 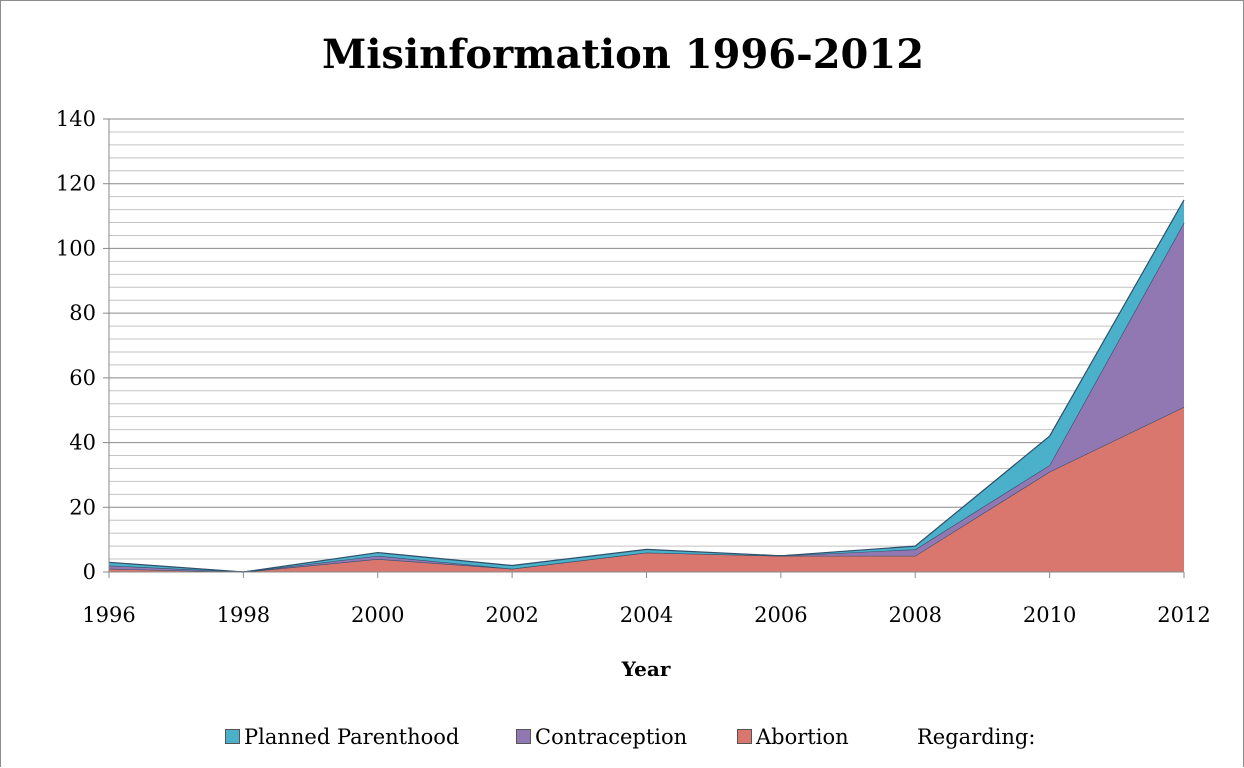 I want to click on legend-item-contraception: Contraception, so click(x=601, y=737).